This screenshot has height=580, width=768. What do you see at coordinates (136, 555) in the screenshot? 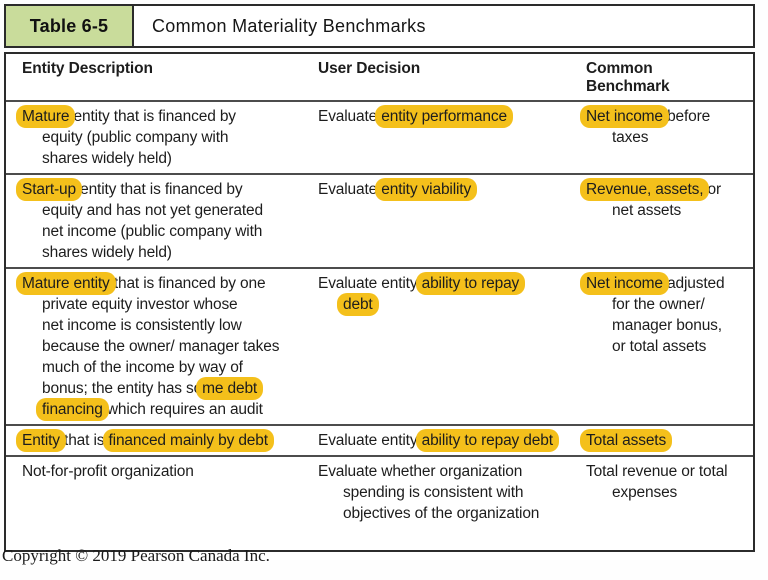
I see `copyright-notice: Copyright © 2019 Pearson Canada Inc.` at bounding box center [136, 555].